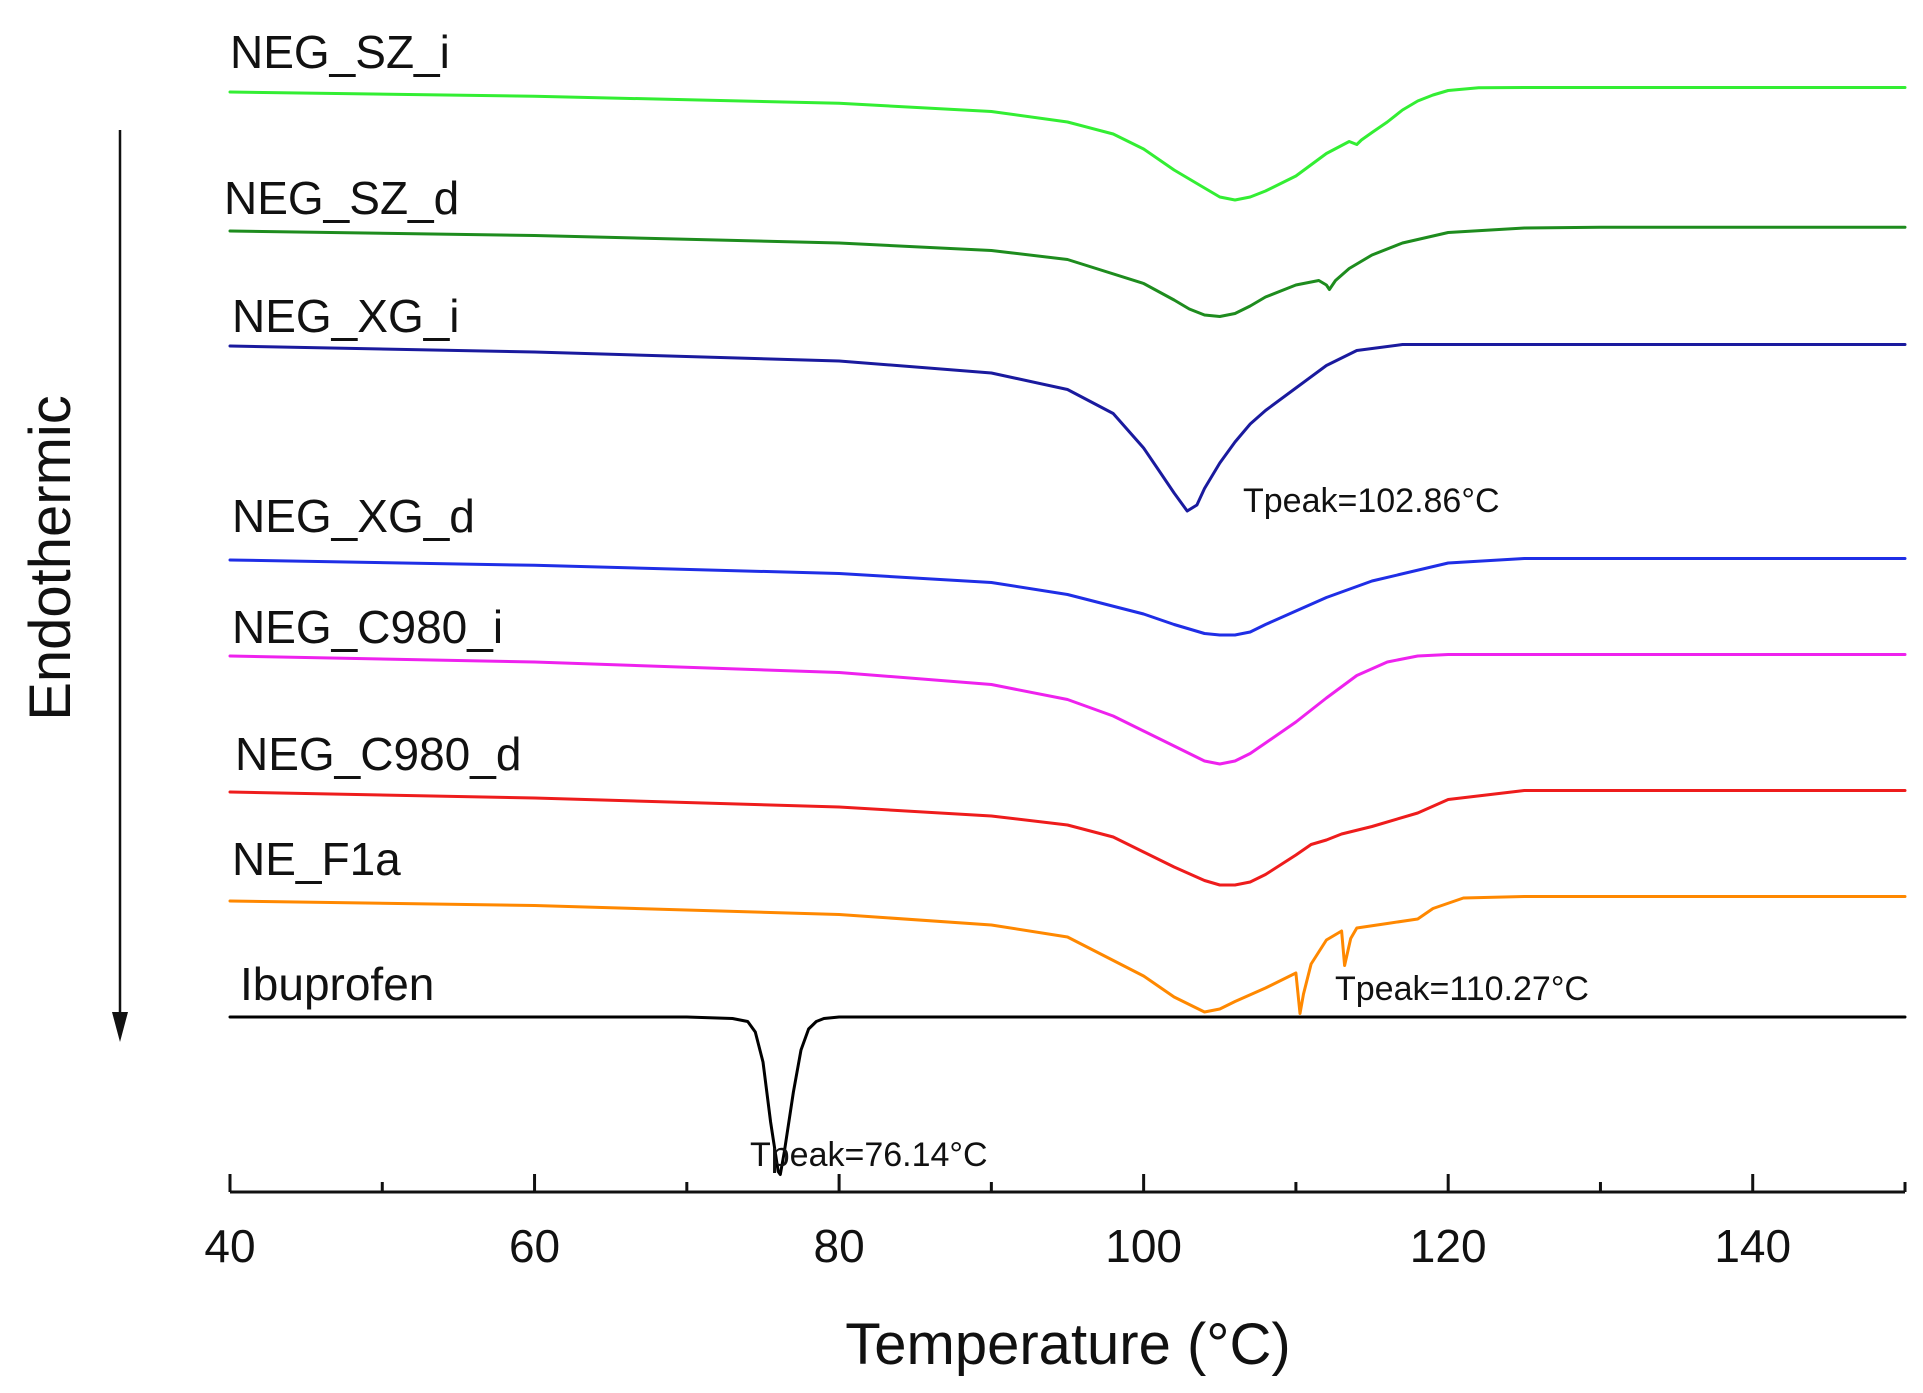  I want to click on x-tick-label-120: 120, so click(1448, 1246).